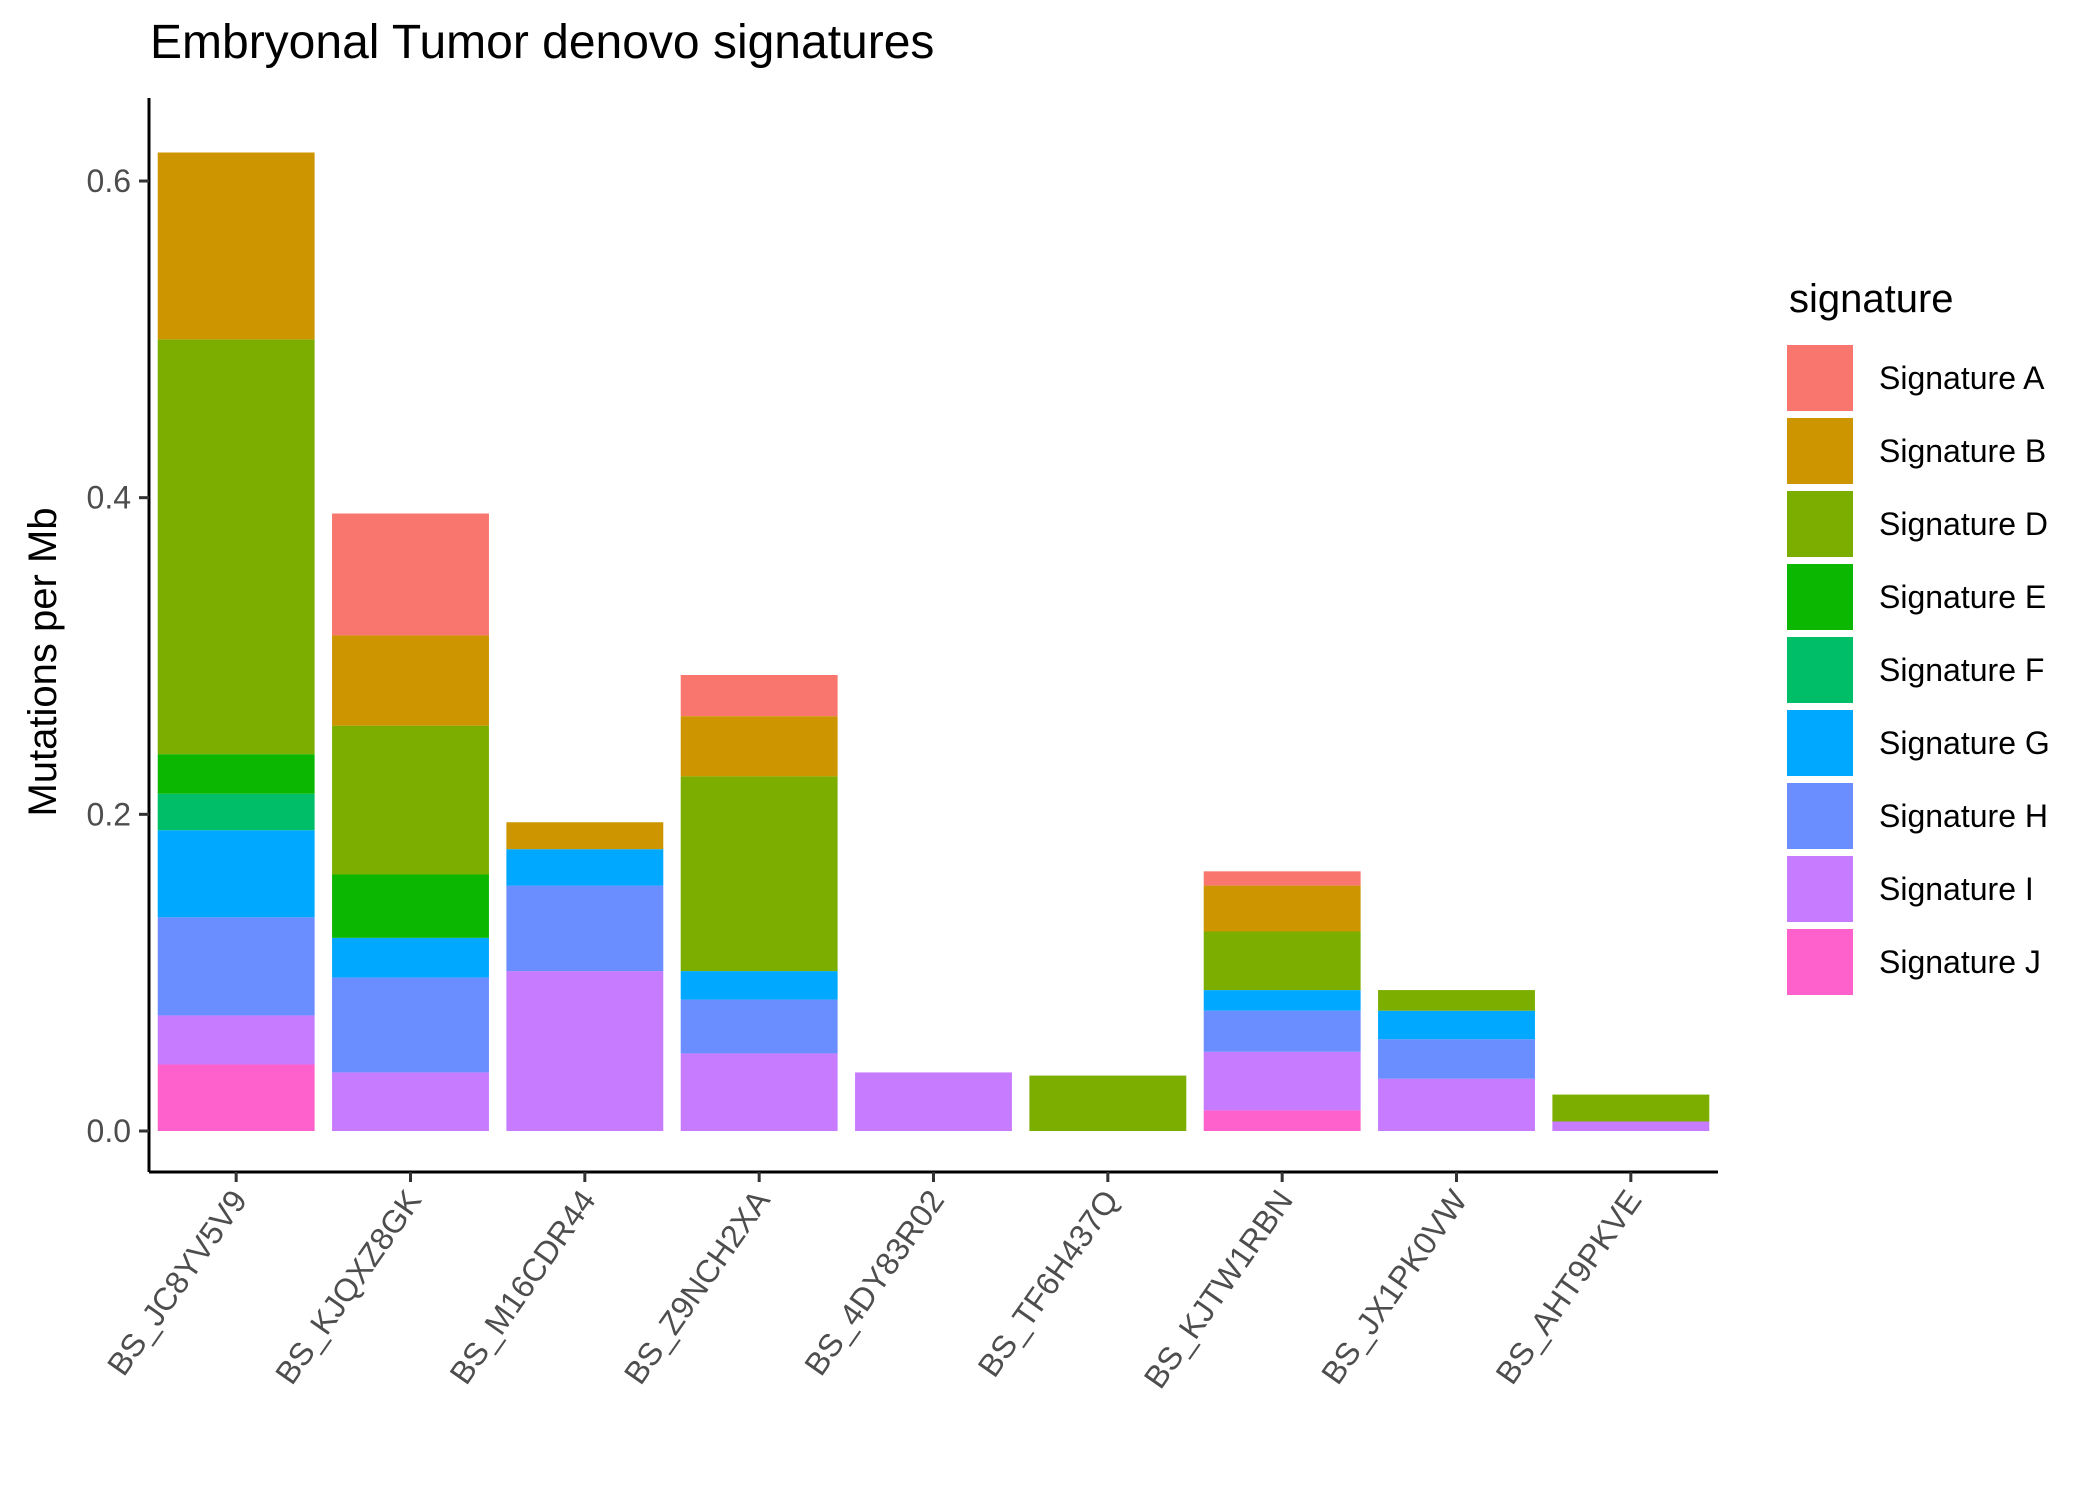 The height and width of the screenshot is (1499, 2099). Describe the element at coordinates (236, 812) in the screenshot. I see `bar-bs-jc8yv5v9-signature-f` at that location.